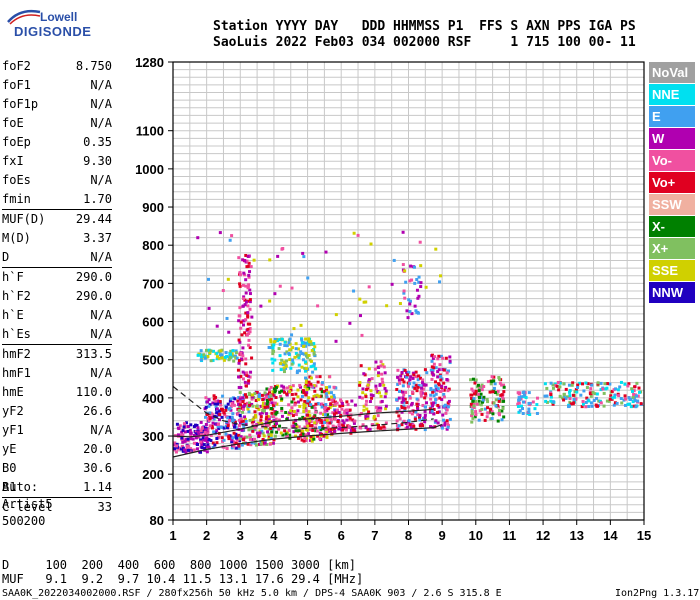 The image size is (700, 600). Describe the element at coordinates (153, 322) in the screenshot. I see `y-tick-label: 600` at that location.